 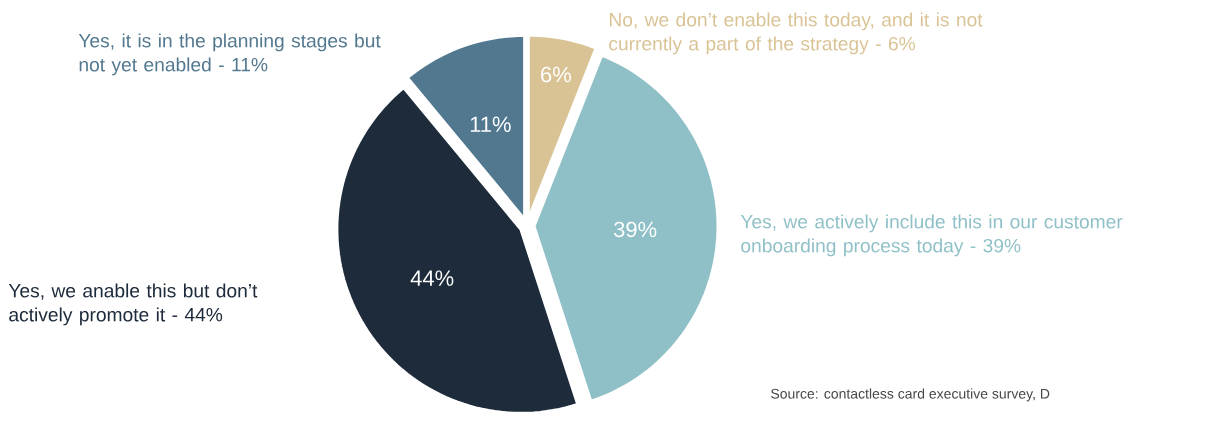 I want to click on slice-label: Yes, we anable this but don’t actively promote it - 44%, so click(x=133, y=304).